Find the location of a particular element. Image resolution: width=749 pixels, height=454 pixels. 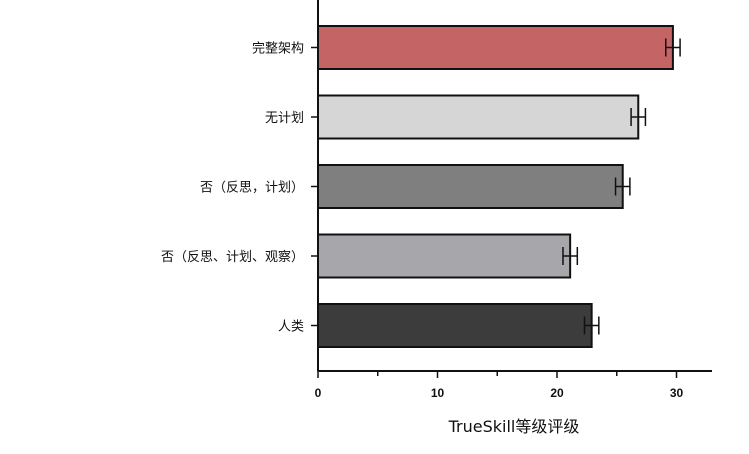

x-tick-label: 30 is located at coordinates (677, 393).